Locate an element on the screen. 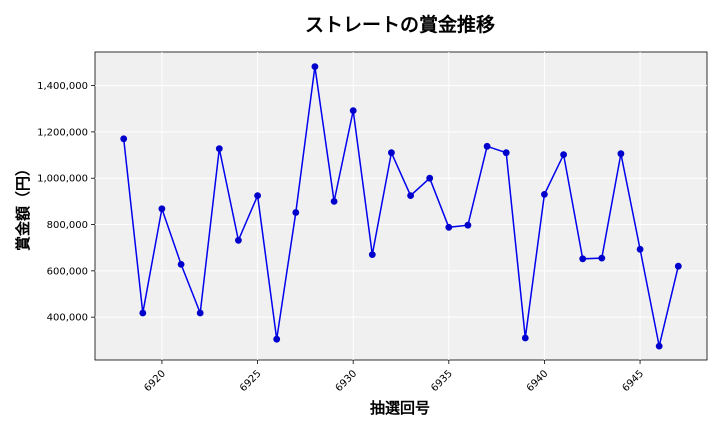  x-tick-label: 6945 is located at coordinates (633, 381).